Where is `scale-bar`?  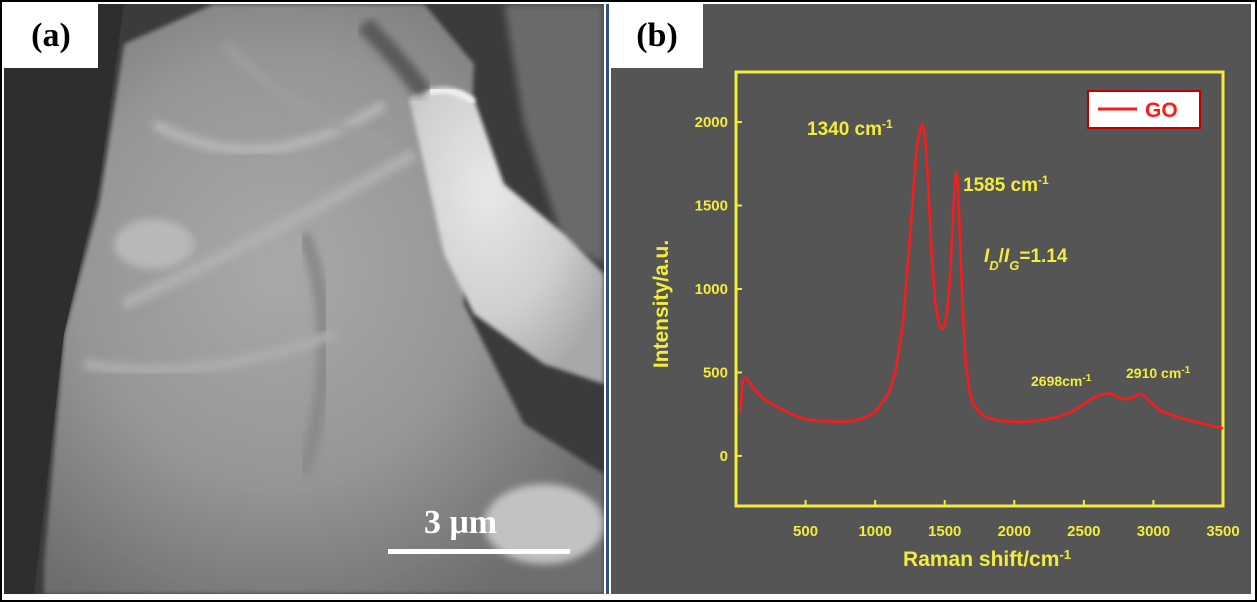 scale-bar is located at coordinates (479, 551).